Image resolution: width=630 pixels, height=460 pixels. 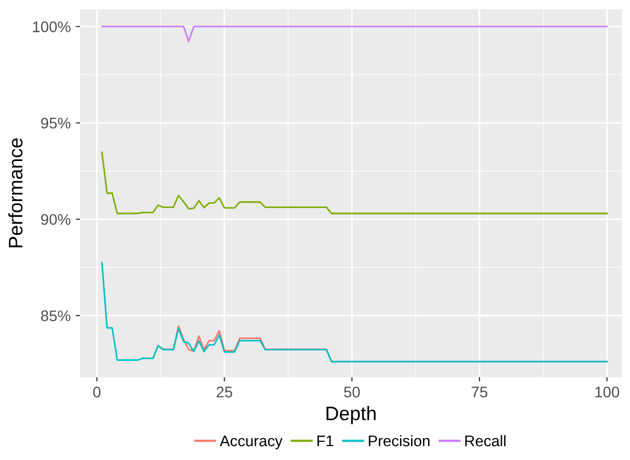 I want to click on x-tick-label: 0, so click(x=96, y=392).